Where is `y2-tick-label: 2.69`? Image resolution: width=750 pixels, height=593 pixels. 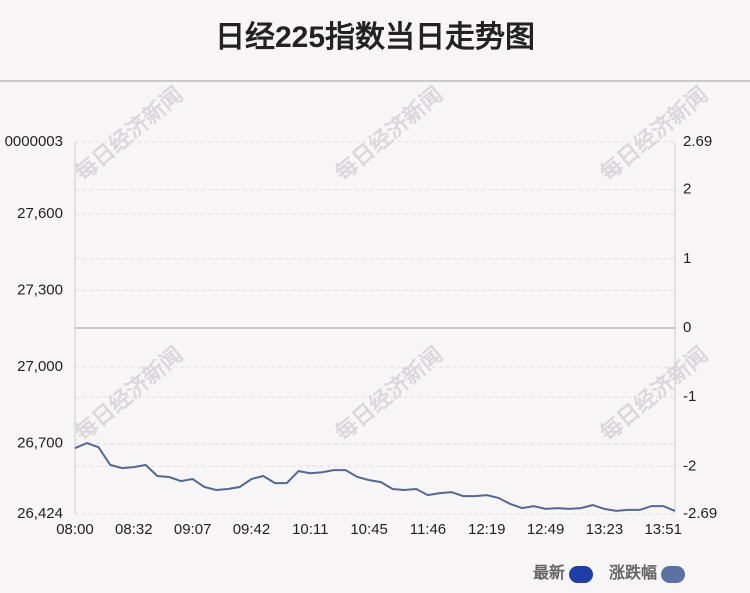 y2-tick-label: 2.69 is located at coordinates (697, 141).